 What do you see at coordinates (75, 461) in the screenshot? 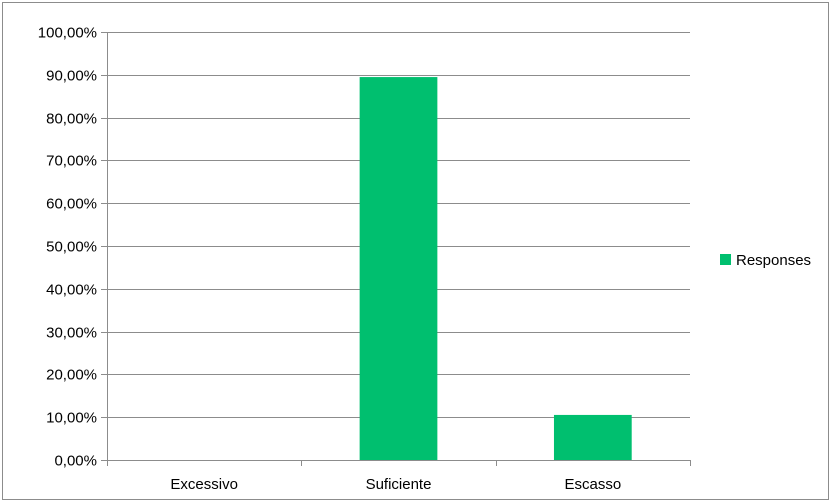
I see `y-tick-label: 0,00%` at bounding box center [75, 461].